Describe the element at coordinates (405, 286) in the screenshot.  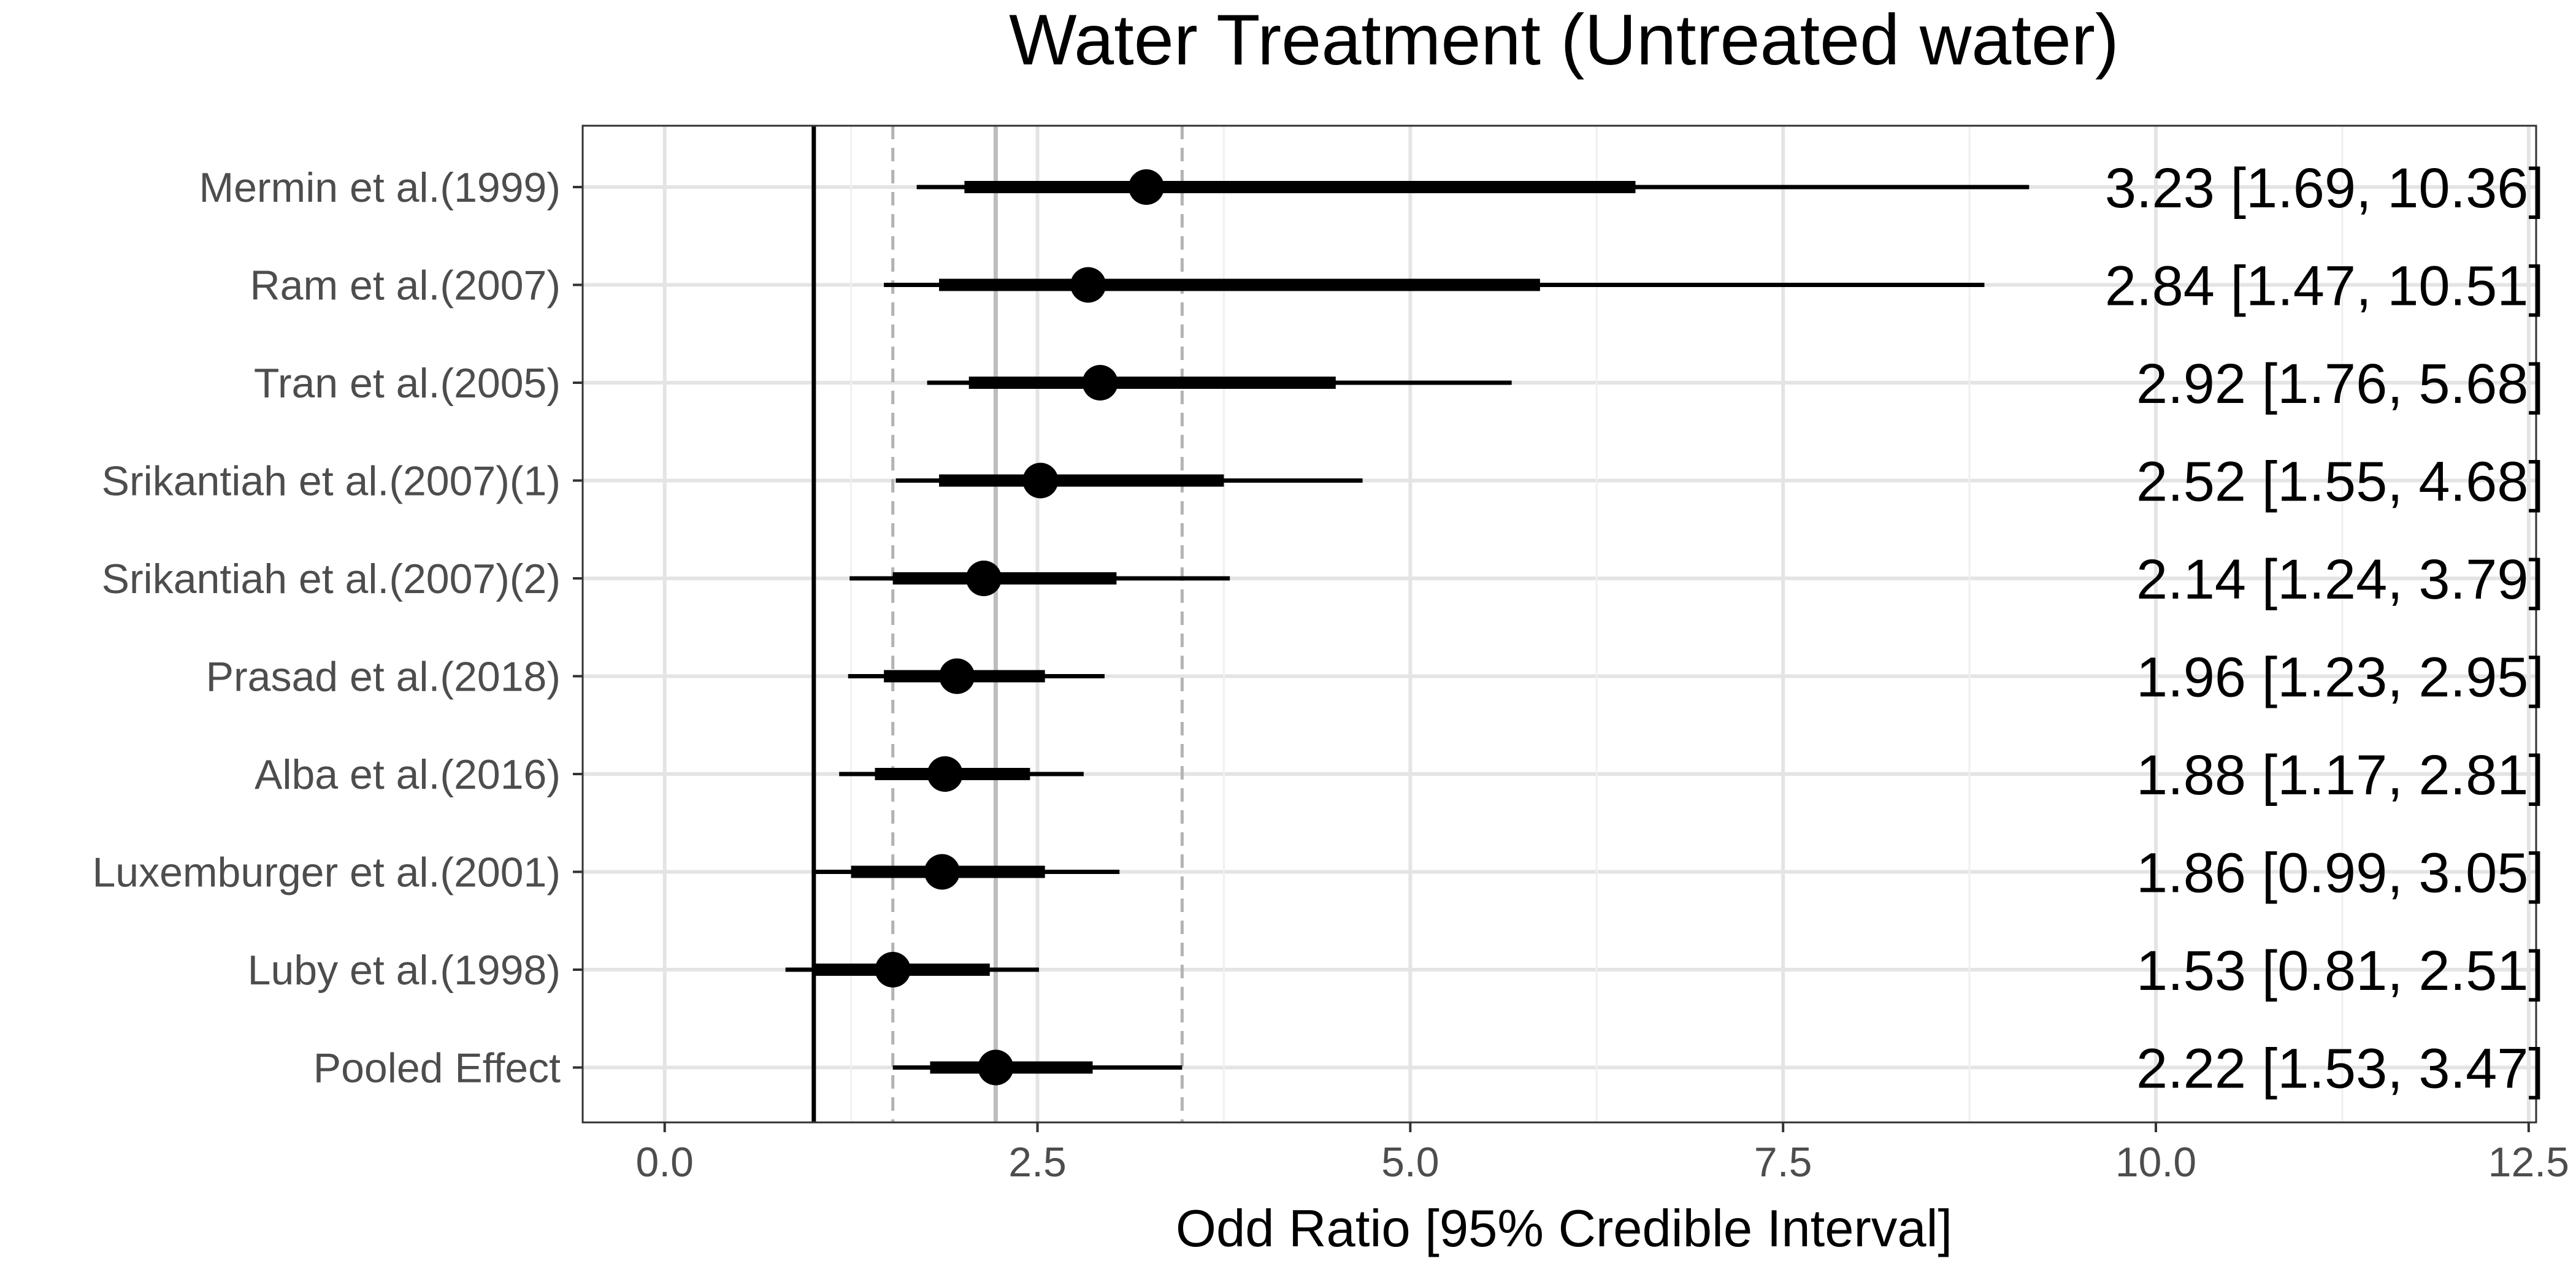
I see `y-tick-label: Ram et al.(2007)` at that location.